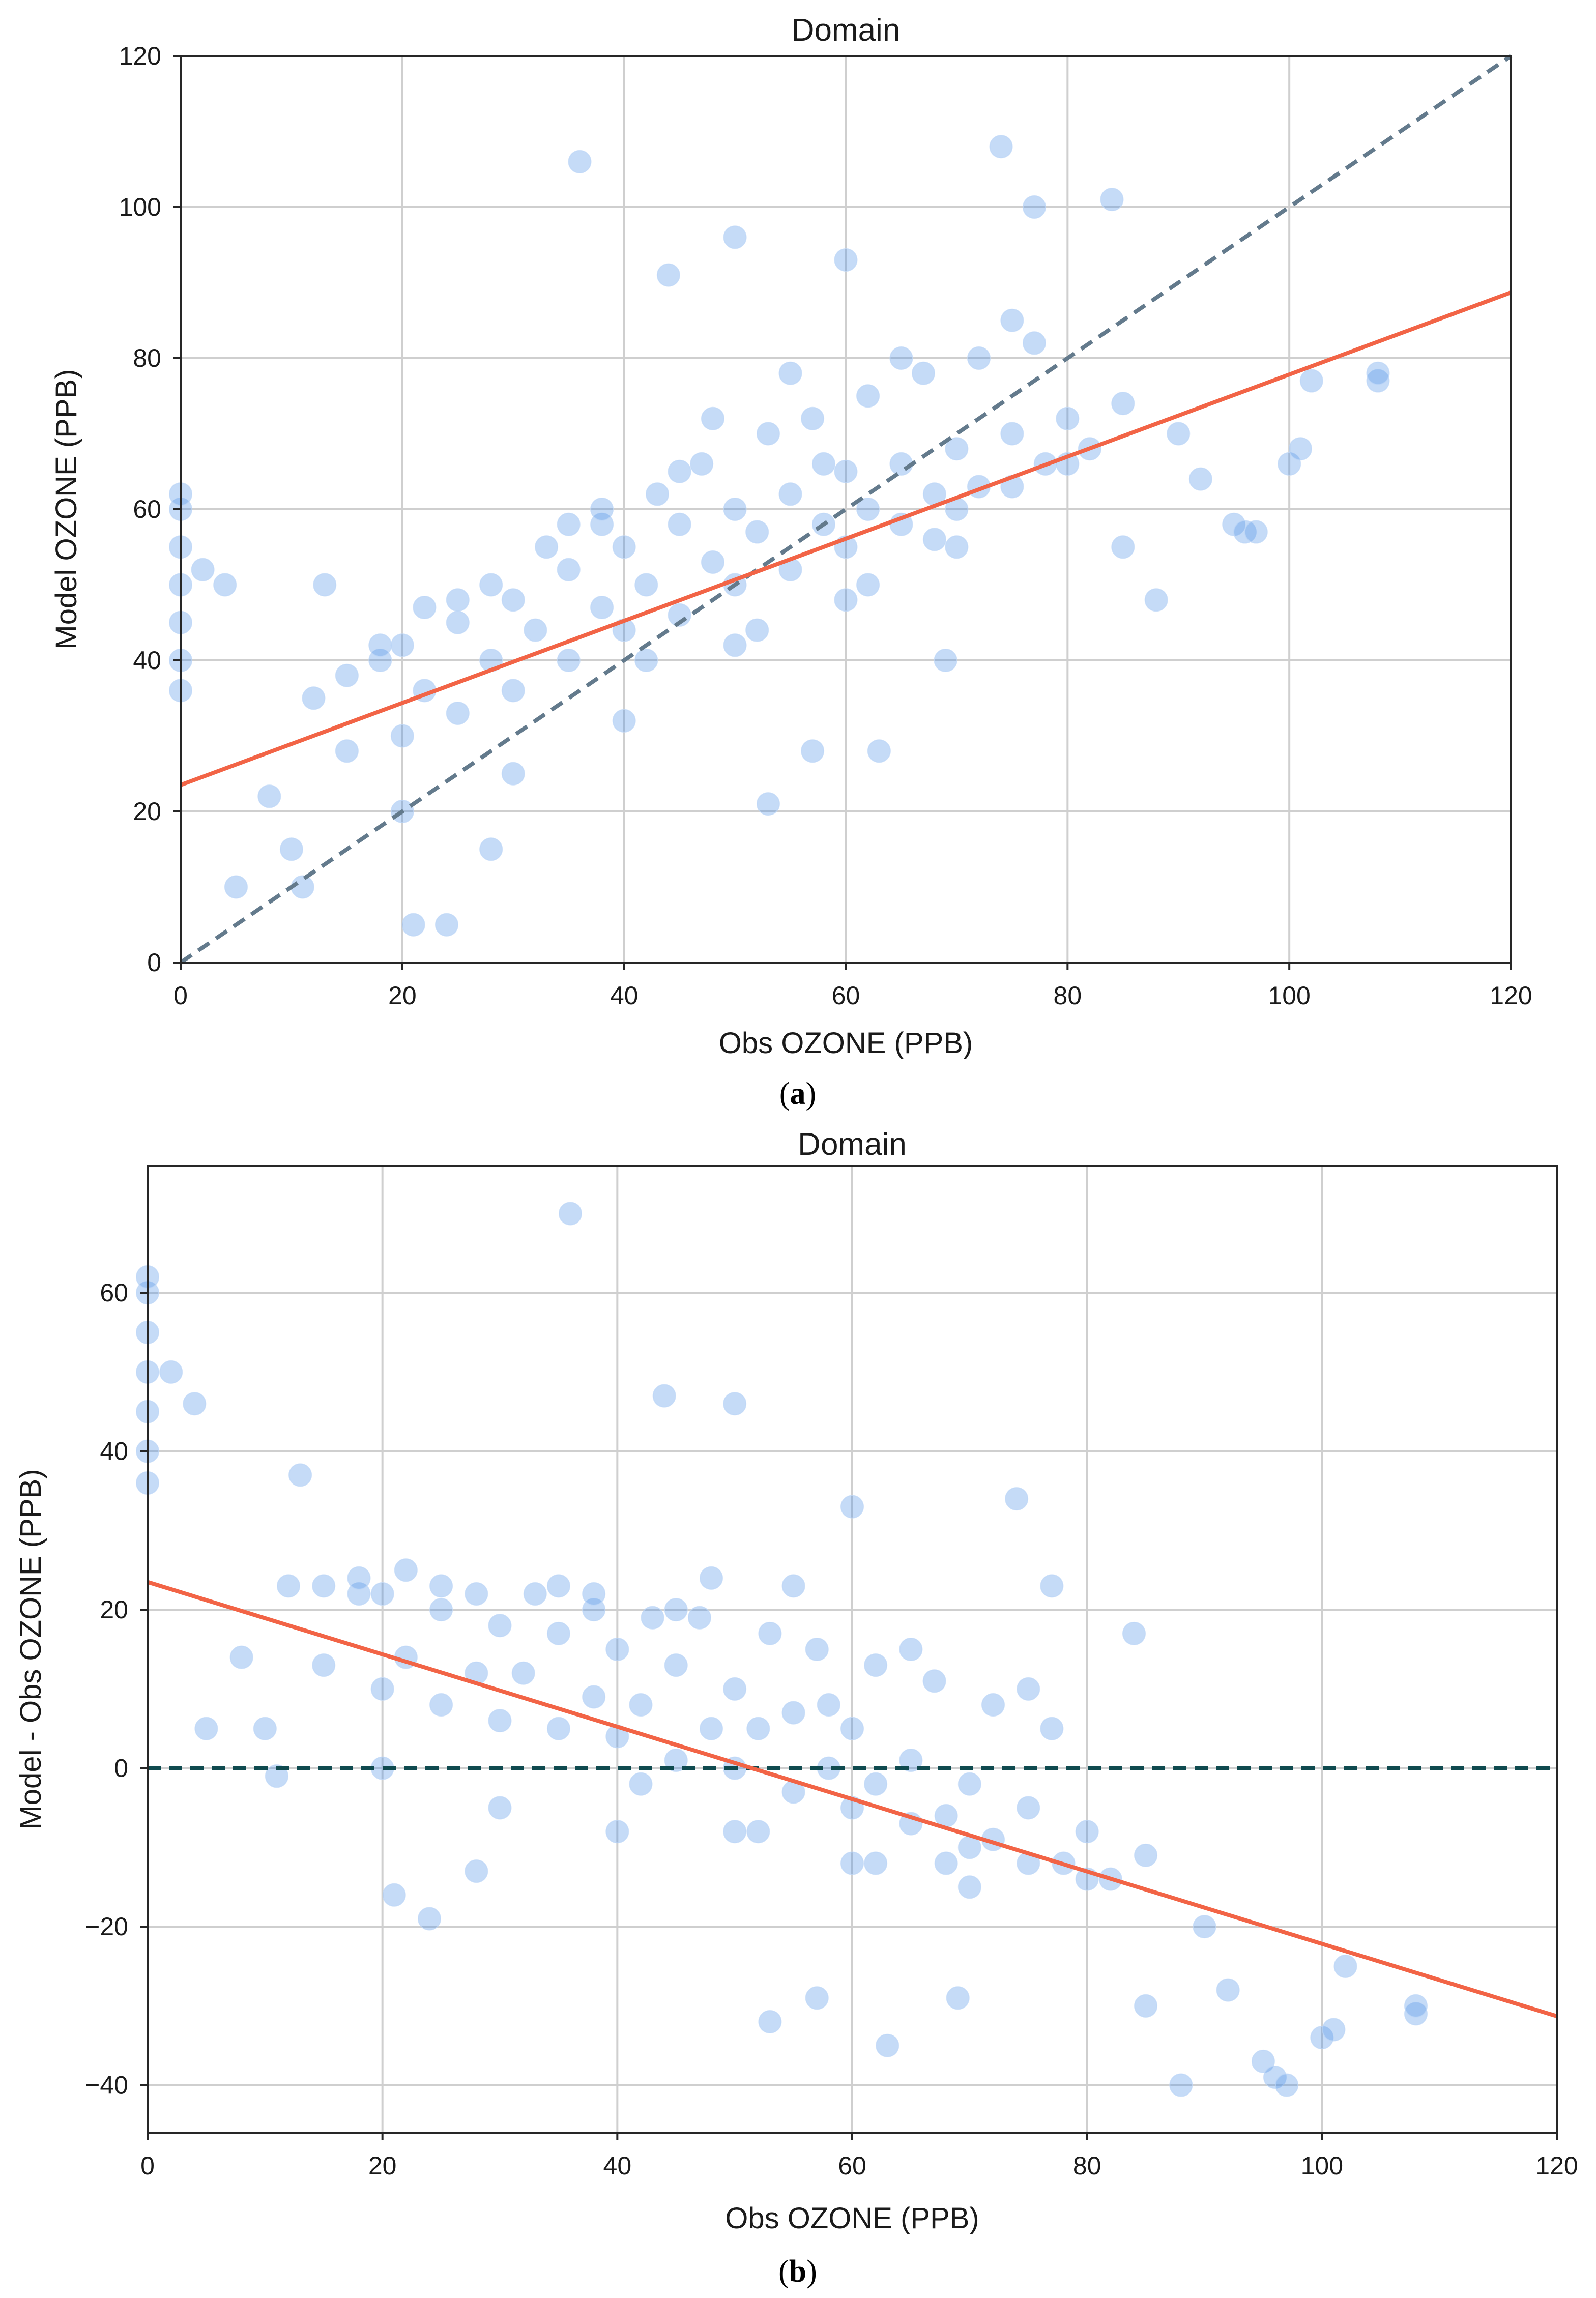 The height and width of the screenshot is (2298, 1596). What do you see at coordinates (852, 2165) in the screenshot?
I see `b-x-tick-label: 60` at bounding box center [852, 2165].